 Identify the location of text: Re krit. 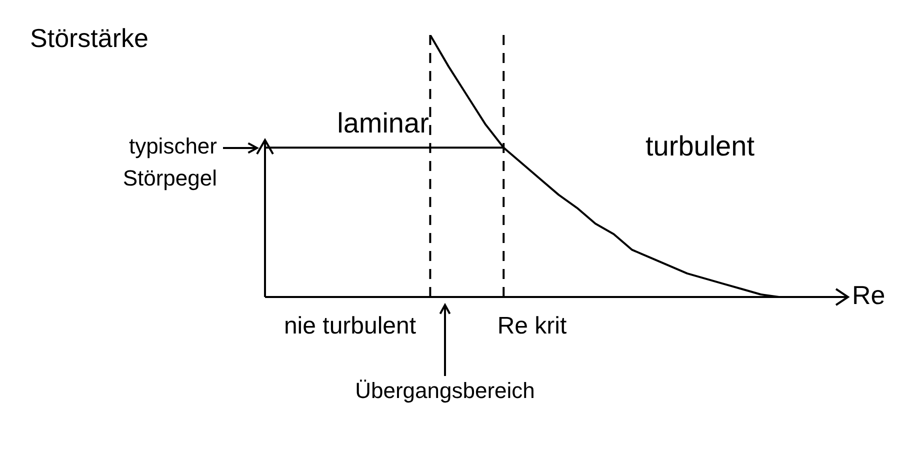
(532, 326).